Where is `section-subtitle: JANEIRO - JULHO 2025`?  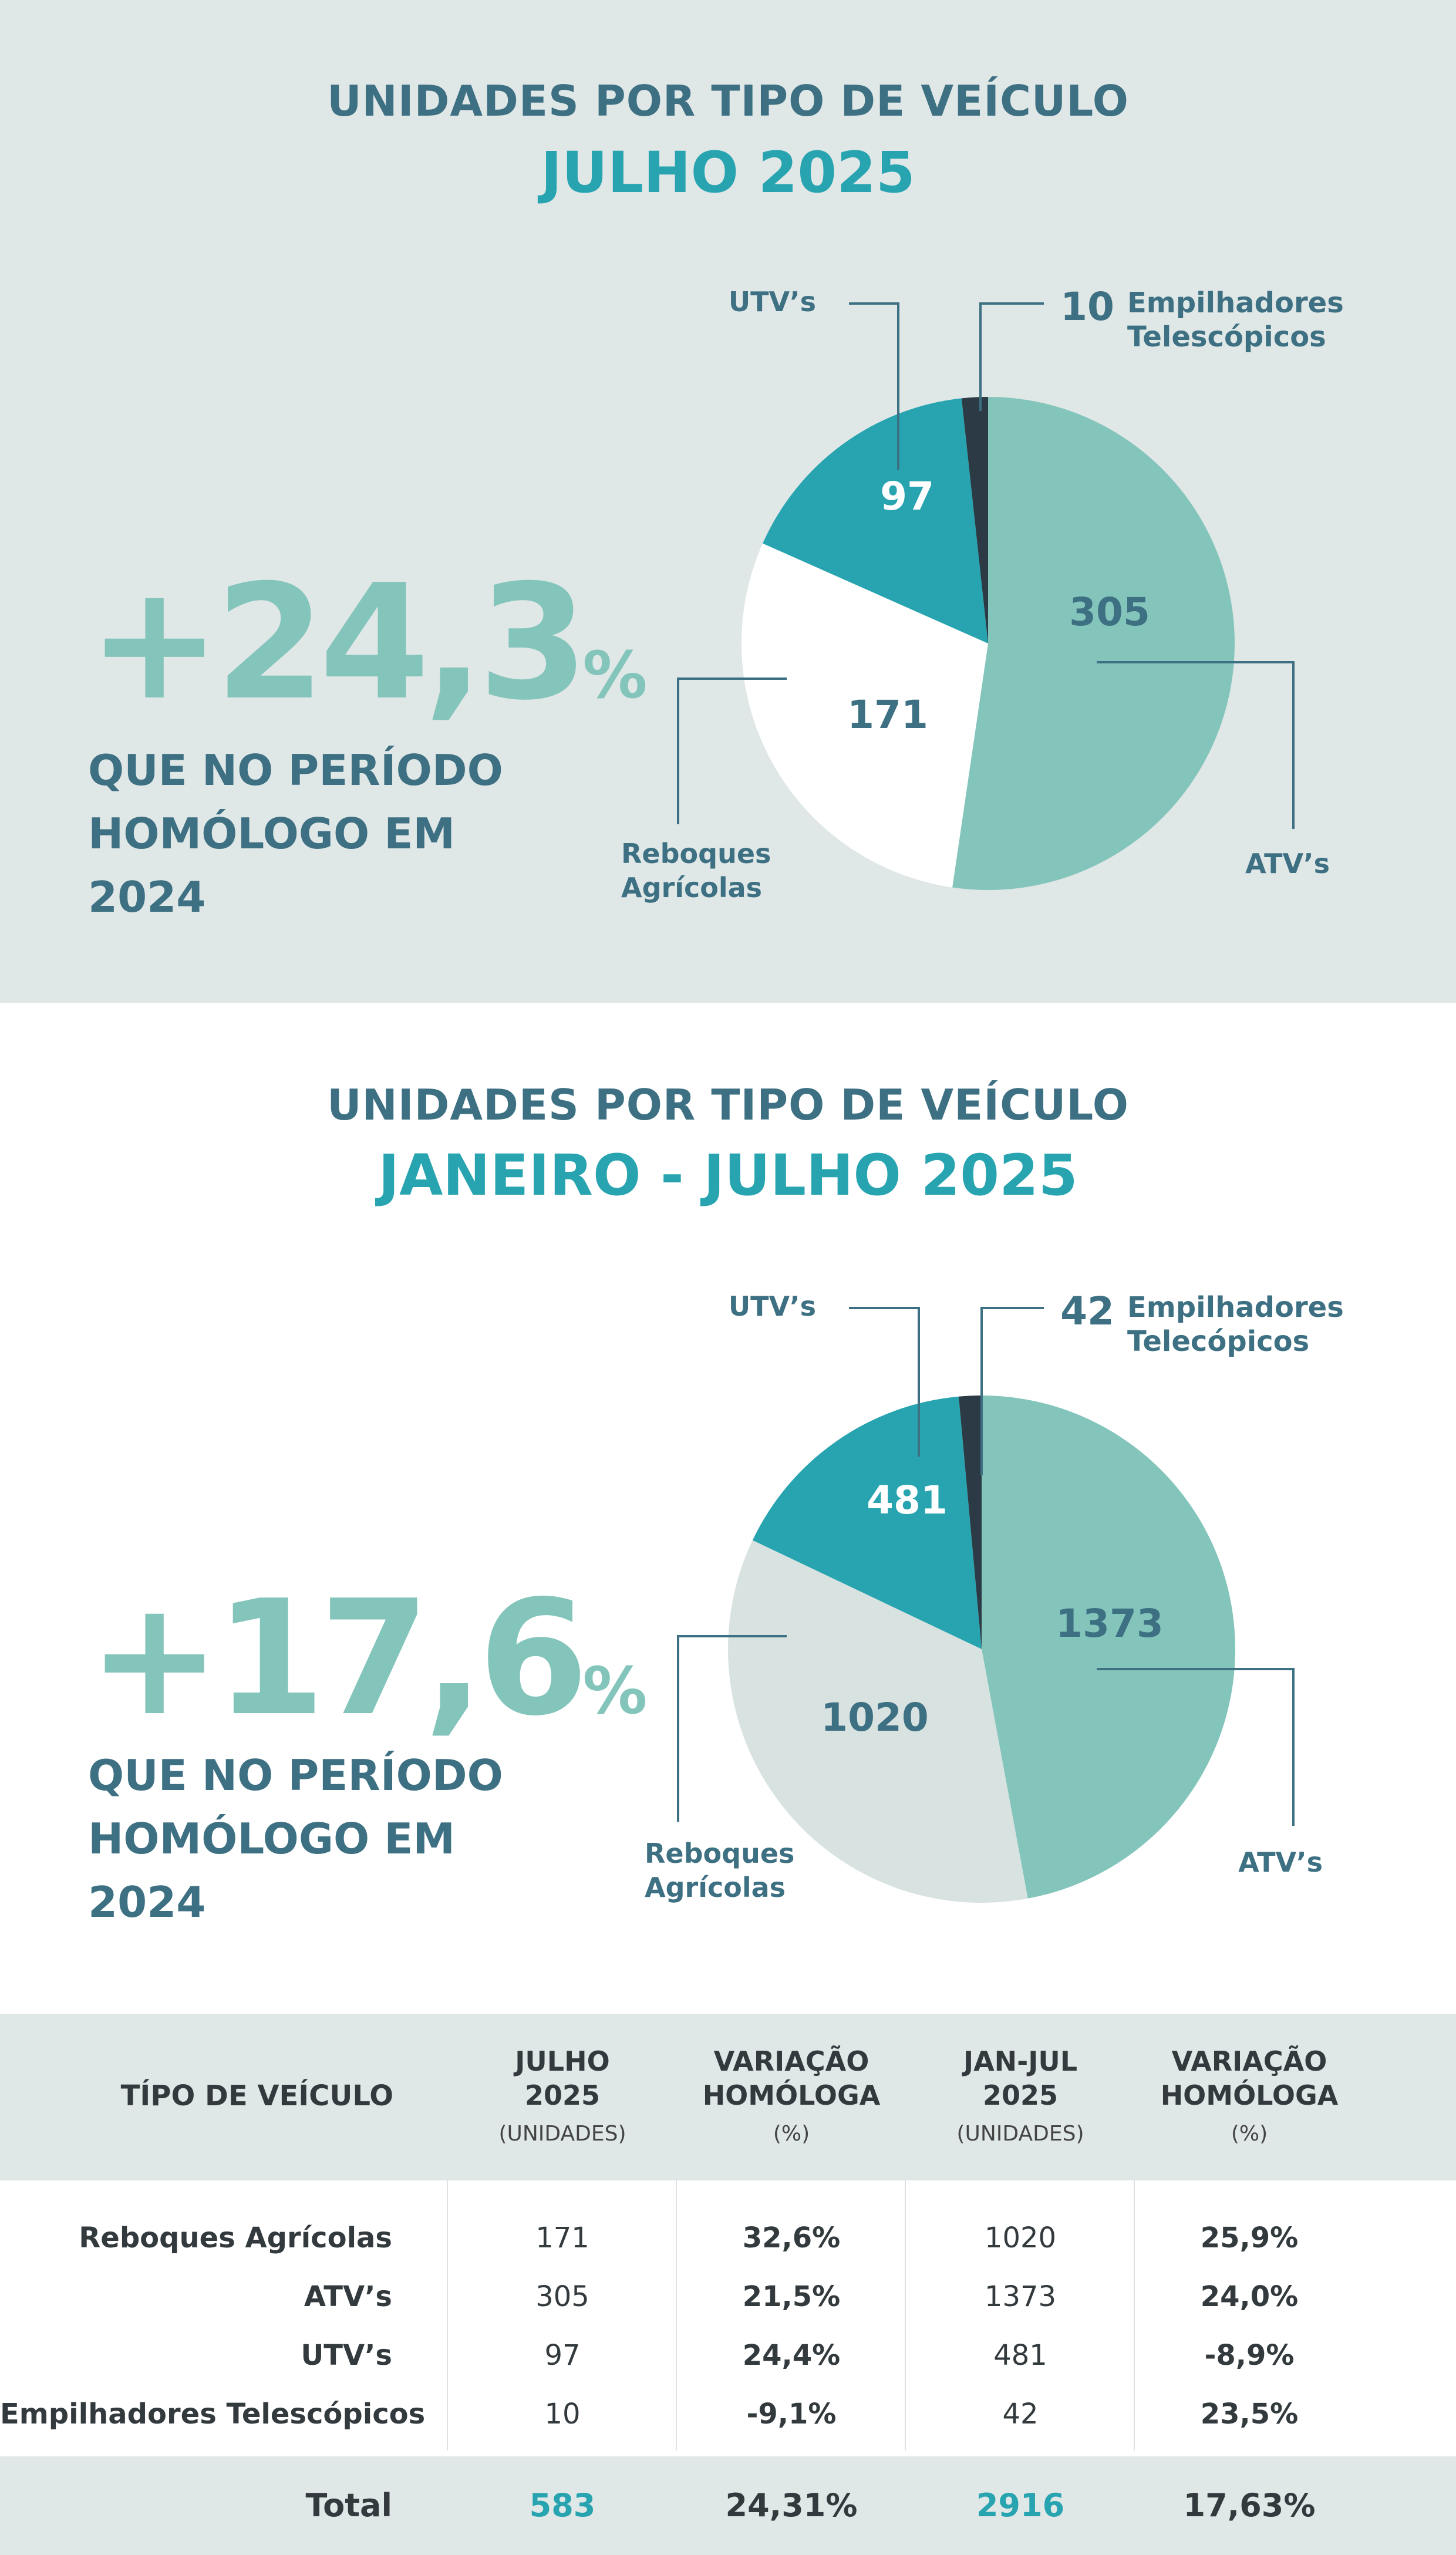
section-subtitle: JANEIRO - JULHO 2025 is located at coordinates (728, 1175).